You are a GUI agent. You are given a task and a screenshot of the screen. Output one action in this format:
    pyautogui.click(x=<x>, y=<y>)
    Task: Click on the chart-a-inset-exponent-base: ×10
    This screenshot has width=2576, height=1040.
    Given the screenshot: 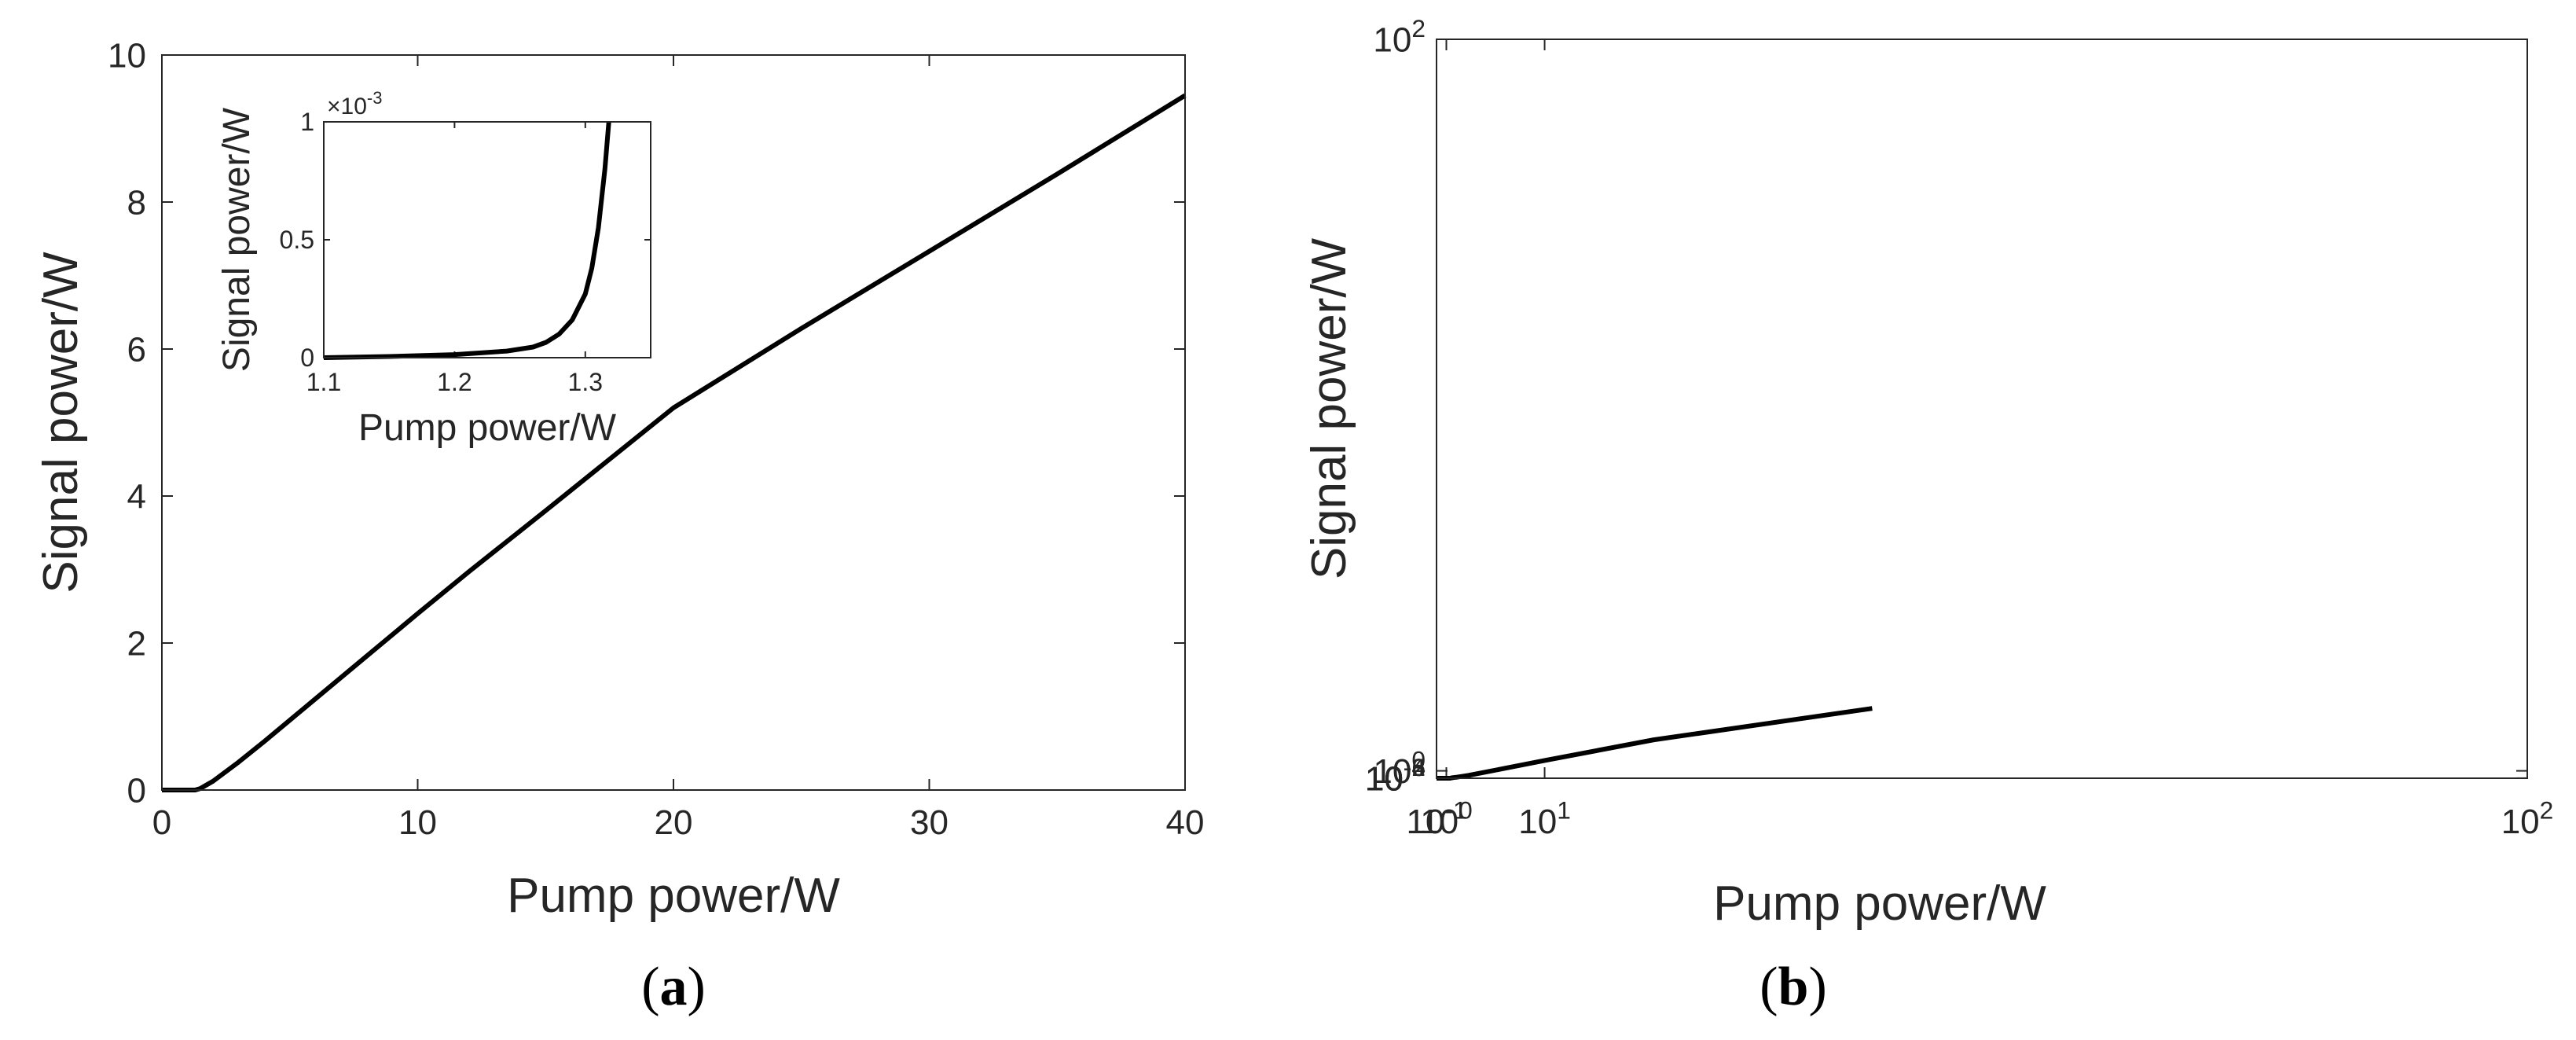 What is the action you would take?
    pyautogui.click(x=347, y=106)
    